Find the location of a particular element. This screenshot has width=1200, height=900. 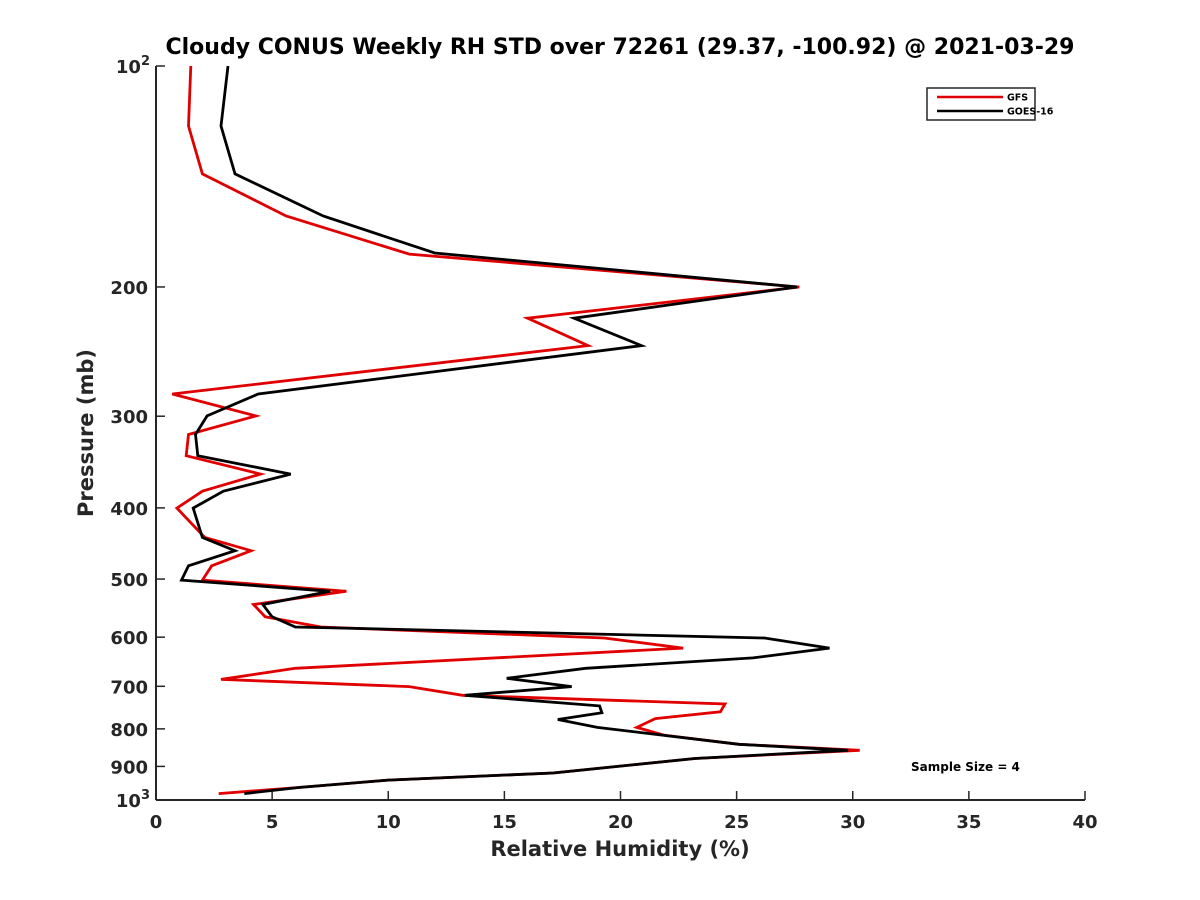

legend-label-goes16: GOES-16 is located at coordinates (1030, 112).